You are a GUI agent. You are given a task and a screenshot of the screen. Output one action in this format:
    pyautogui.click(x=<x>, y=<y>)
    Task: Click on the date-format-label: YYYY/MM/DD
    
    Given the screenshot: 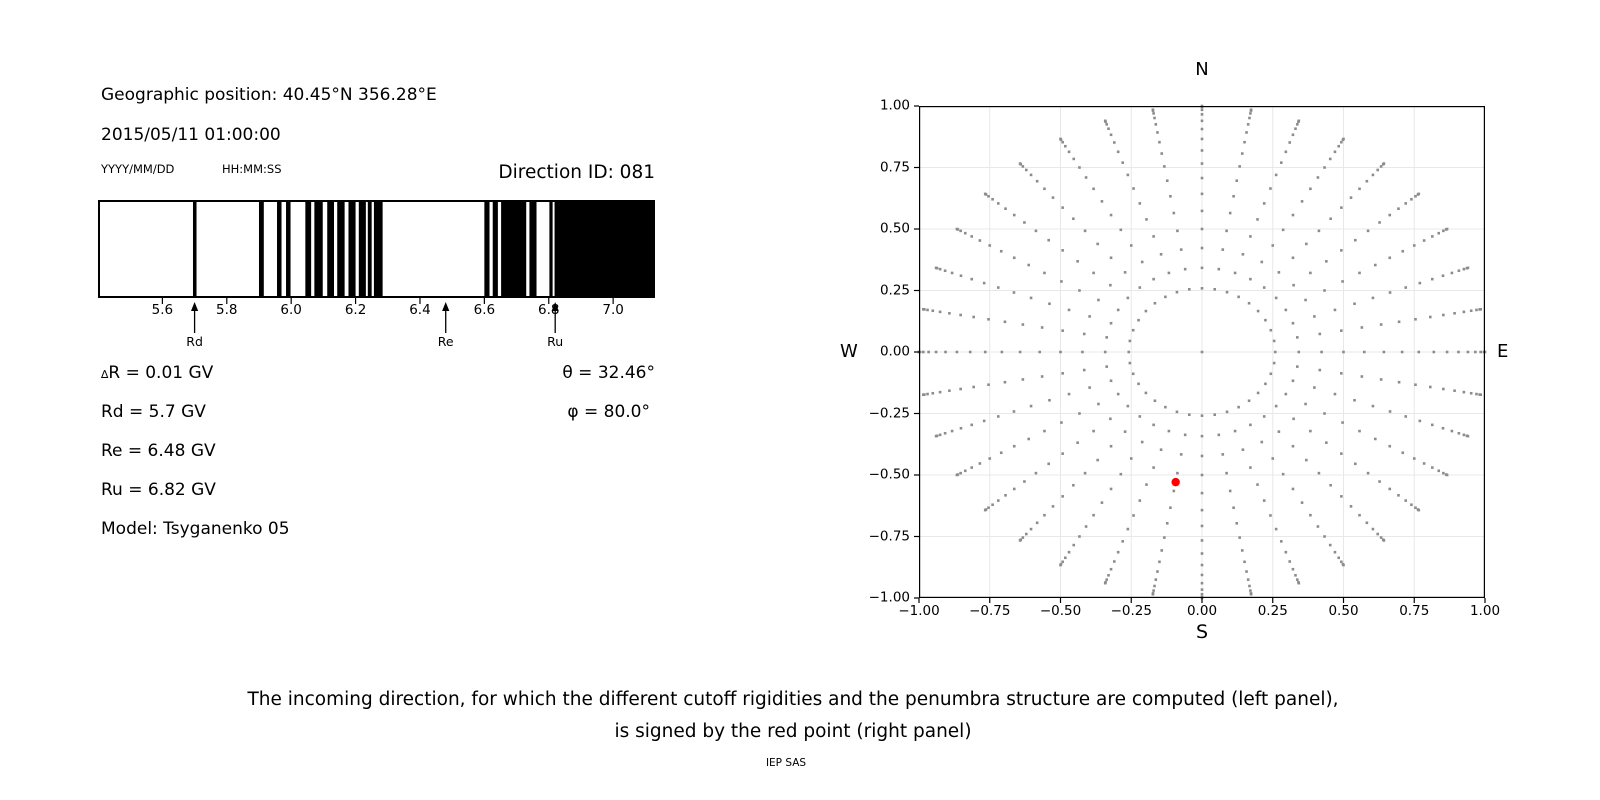 What is the action you would take?
    pyautogui.click(x=138, y=169)
    